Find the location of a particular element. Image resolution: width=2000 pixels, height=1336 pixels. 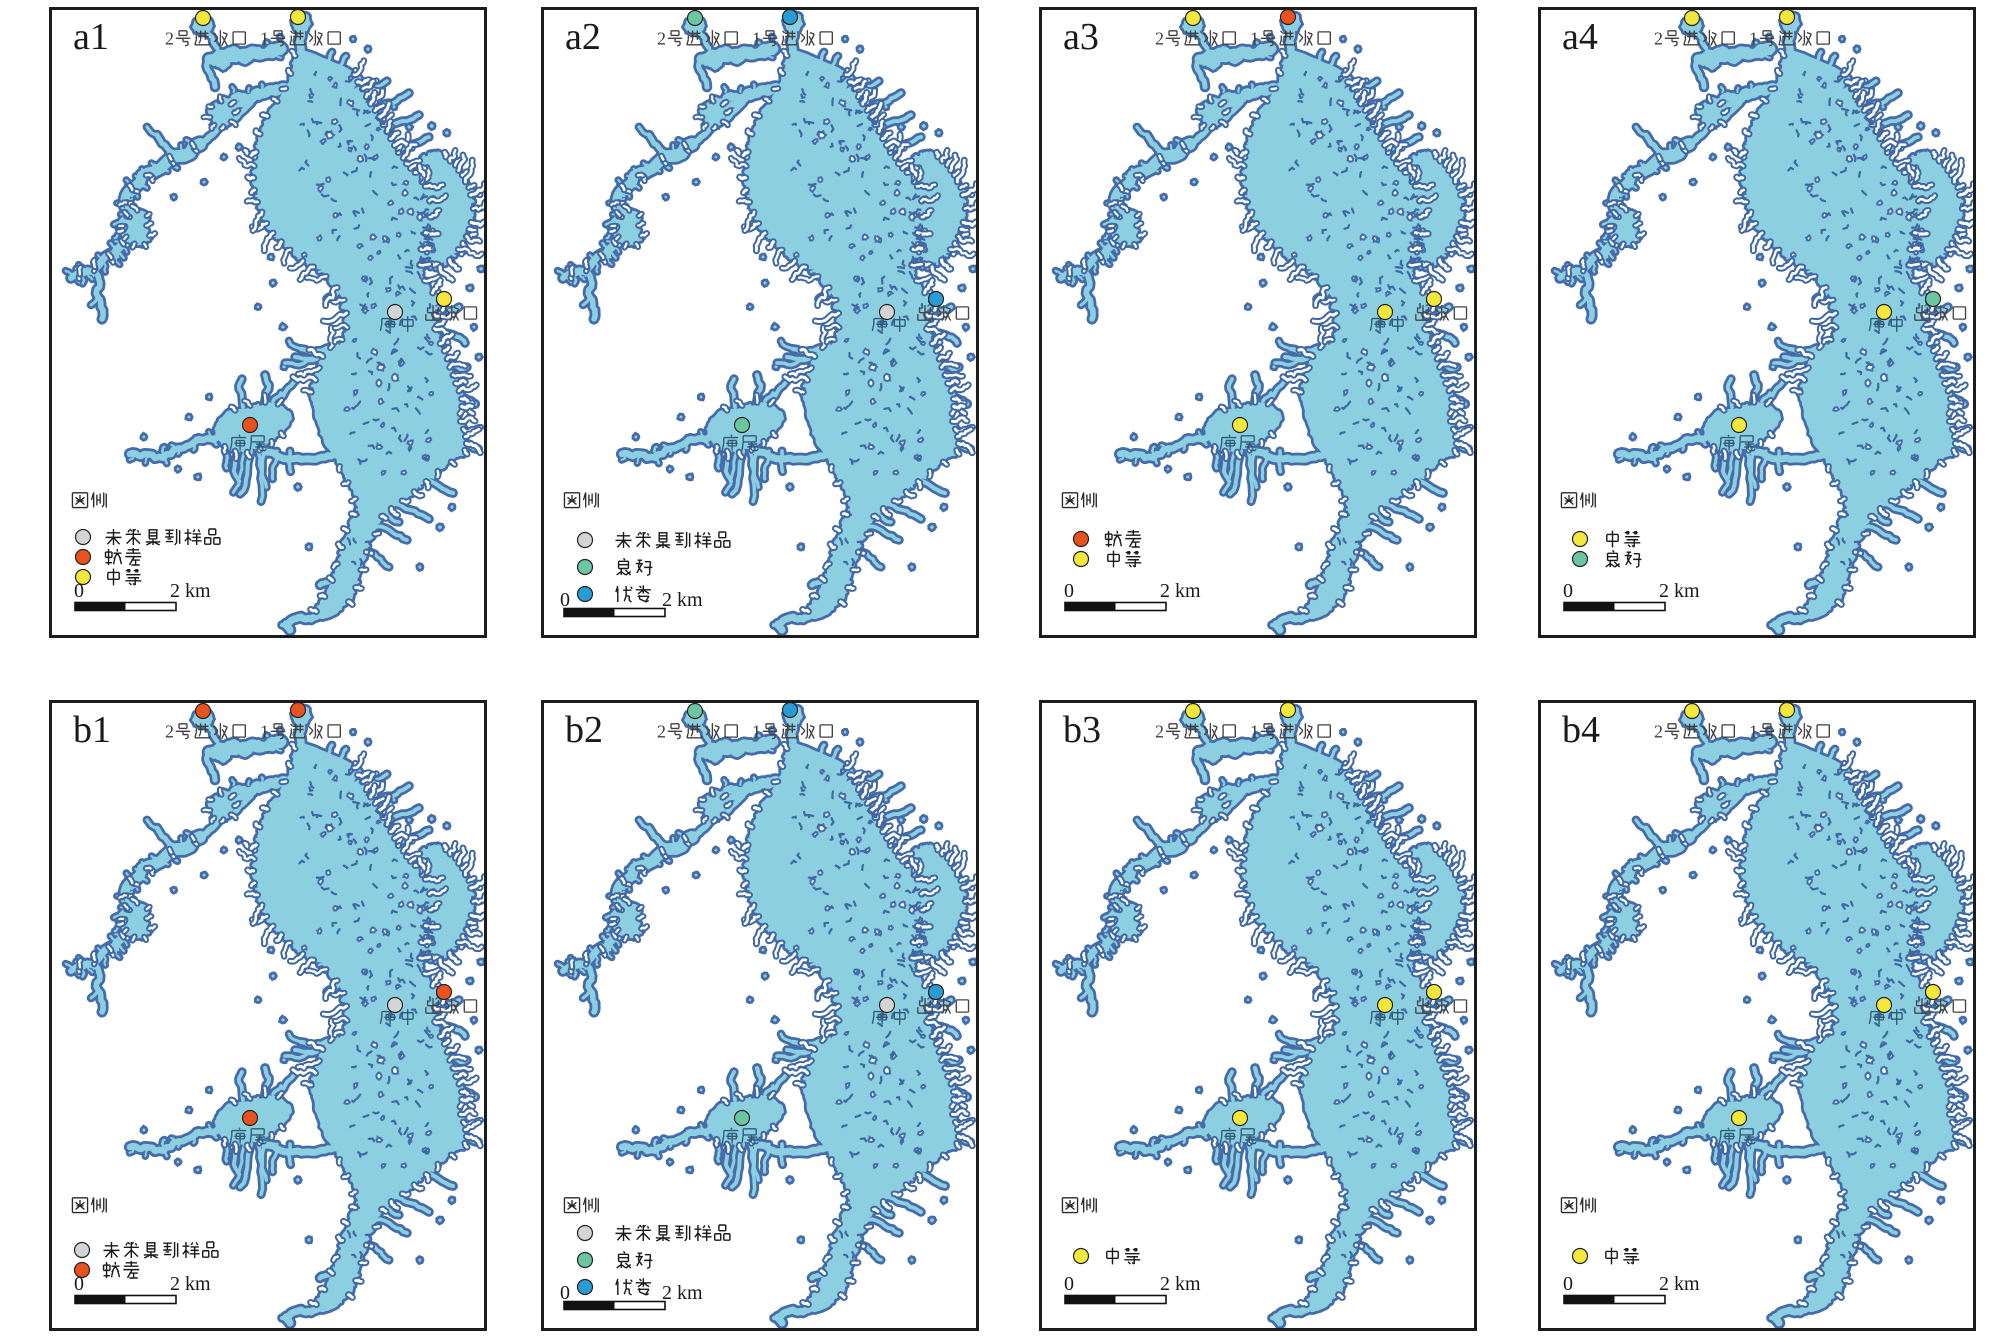

svg-text: b3 is located at coordinates (1082, 730).